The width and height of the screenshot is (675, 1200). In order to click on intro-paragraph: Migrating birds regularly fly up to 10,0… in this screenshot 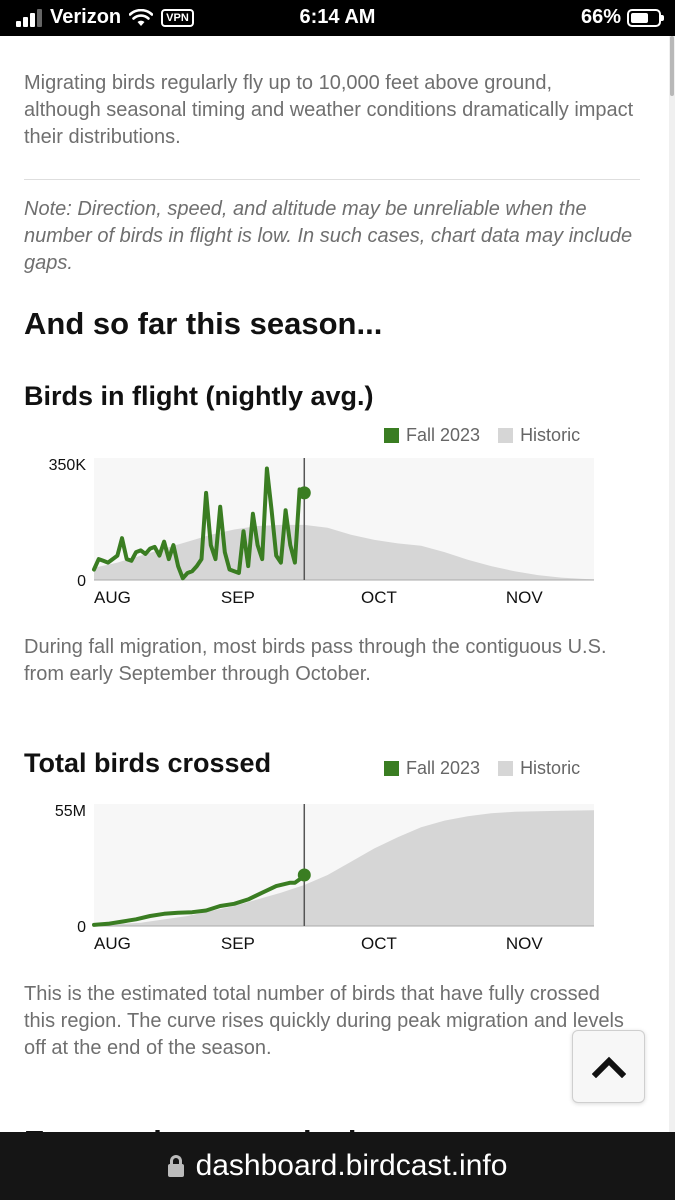, I will do `click(329, 110)`.